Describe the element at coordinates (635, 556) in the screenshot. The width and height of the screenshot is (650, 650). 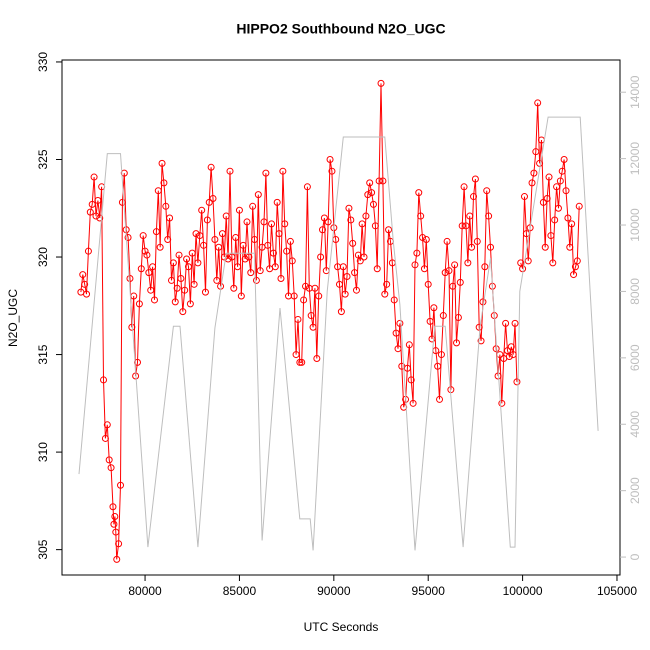
I see `y2-tick-label: 0` at that location.